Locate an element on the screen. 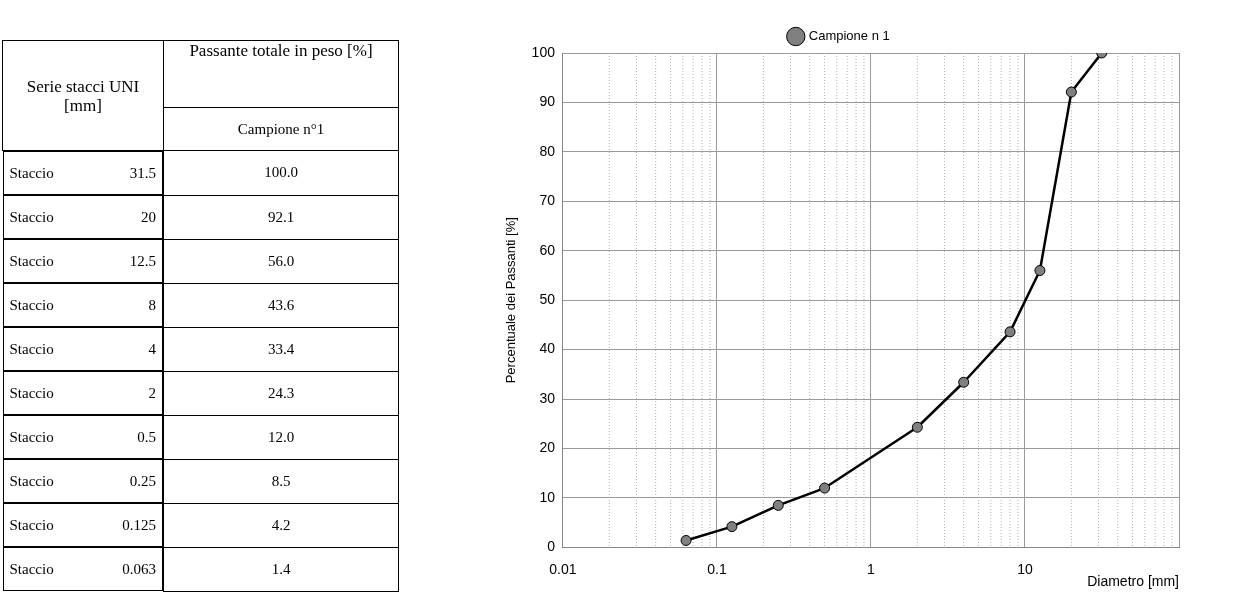 The width and height of the screenshot is (1239, 603). text: 8.5 is located at coordinates (281, 481).